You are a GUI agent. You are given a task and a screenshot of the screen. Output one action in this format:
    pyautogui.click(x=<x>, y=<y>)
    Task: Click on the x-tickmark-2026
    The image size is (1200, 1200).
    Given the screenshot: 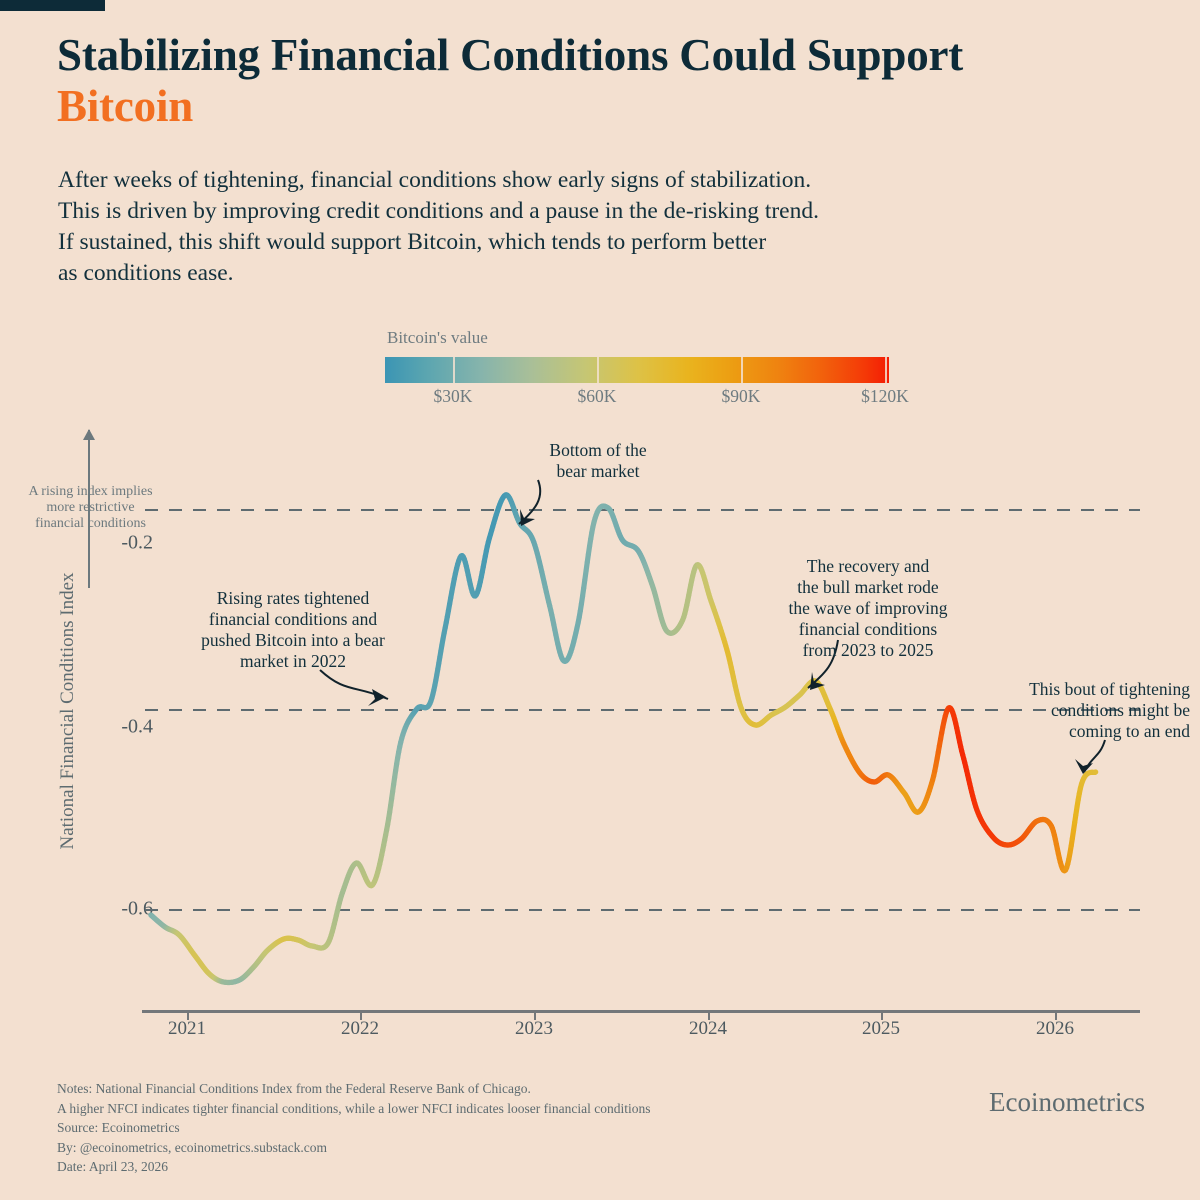 What is the action you would take?
    pyautogui.click(x=1056, y=1016)
    